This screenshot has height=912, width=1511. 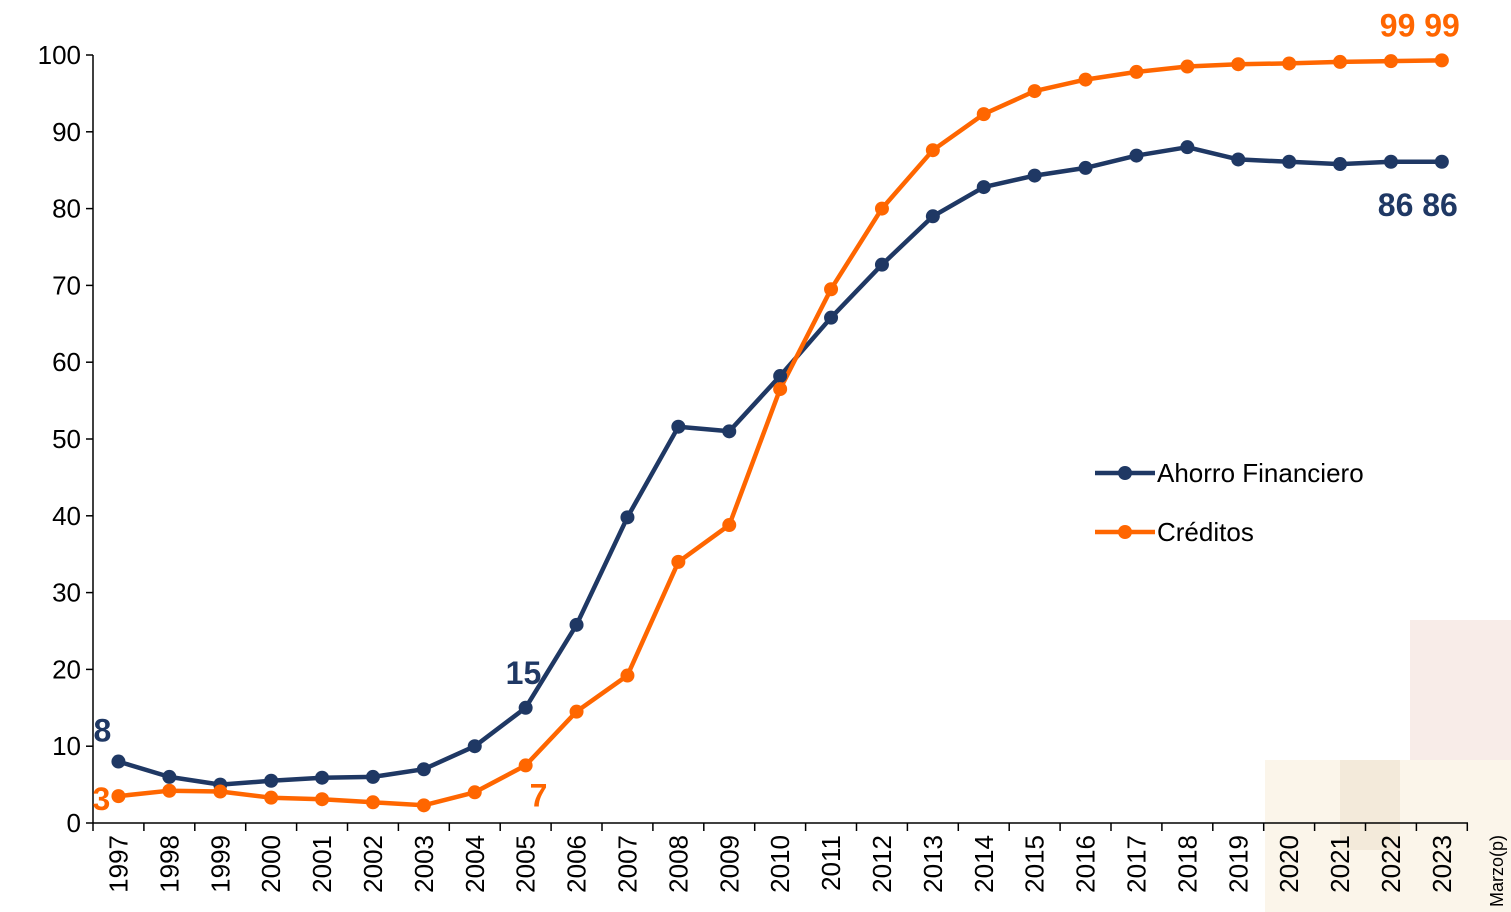 What do you see at coordinates (118, 864) in the screenshot?
I see `x-tick-label: 1997` at bounding box center [118, 864].